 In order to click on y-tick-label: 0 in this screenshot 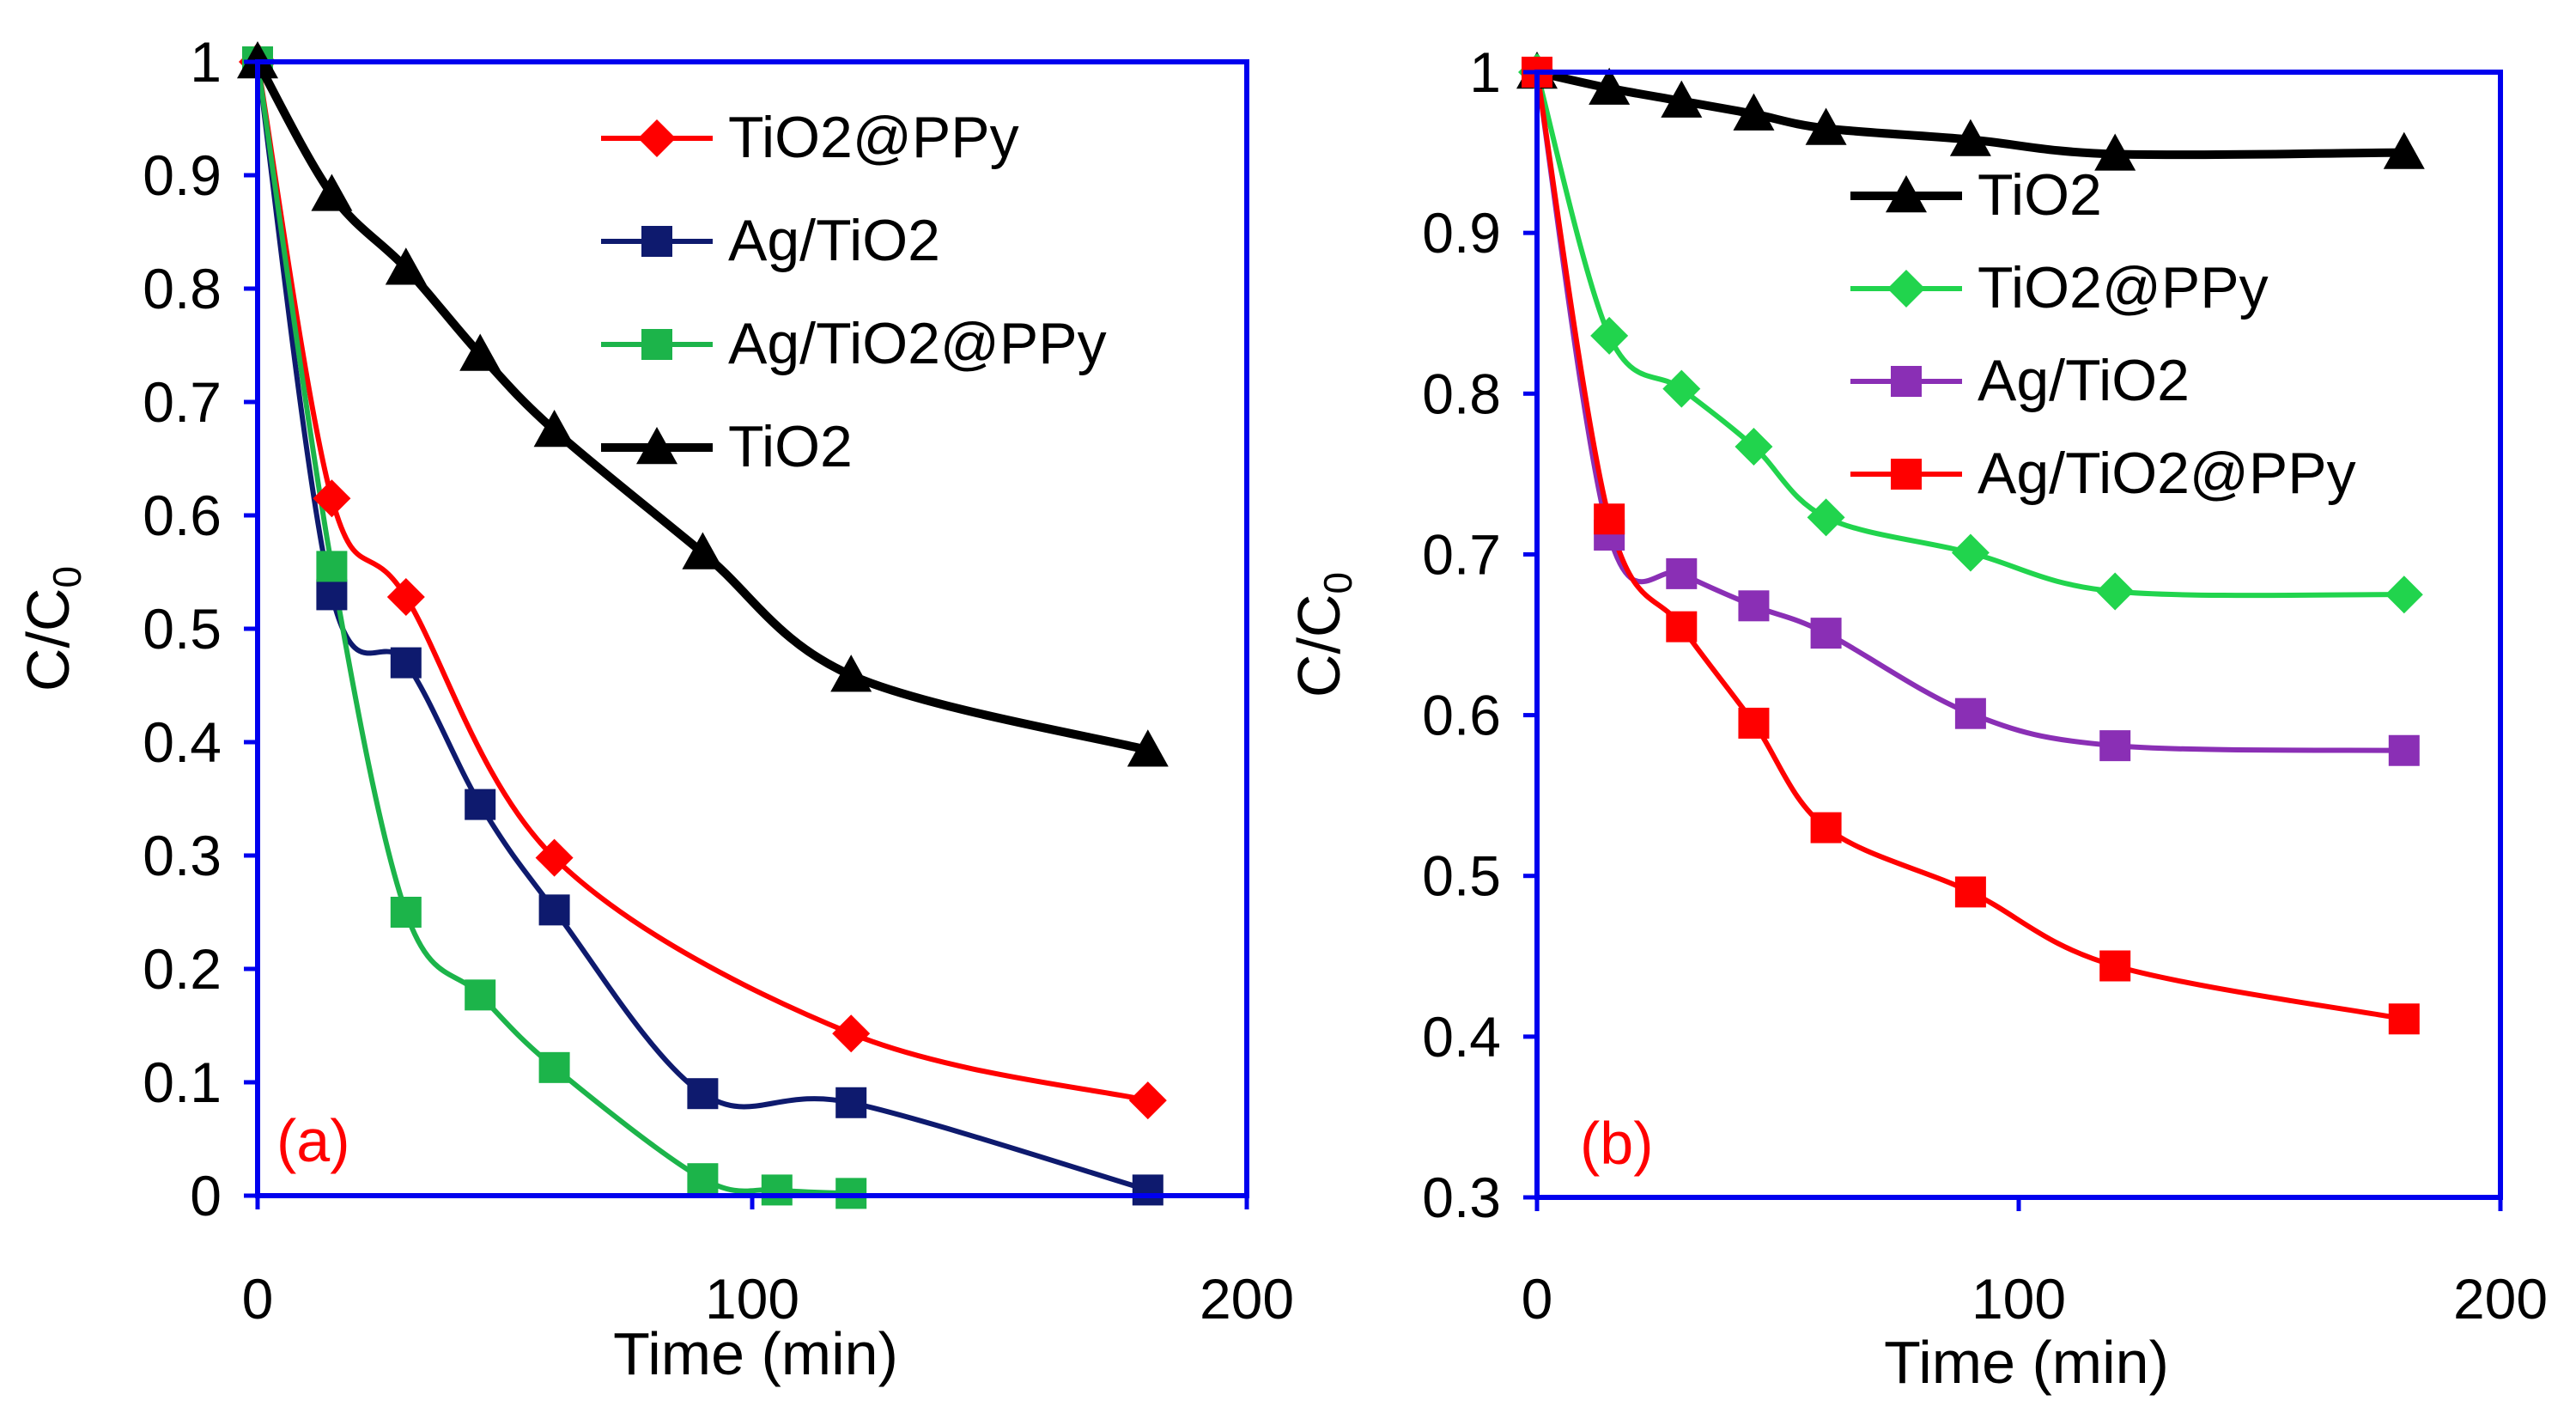, I will do `click(206, 1195)`.